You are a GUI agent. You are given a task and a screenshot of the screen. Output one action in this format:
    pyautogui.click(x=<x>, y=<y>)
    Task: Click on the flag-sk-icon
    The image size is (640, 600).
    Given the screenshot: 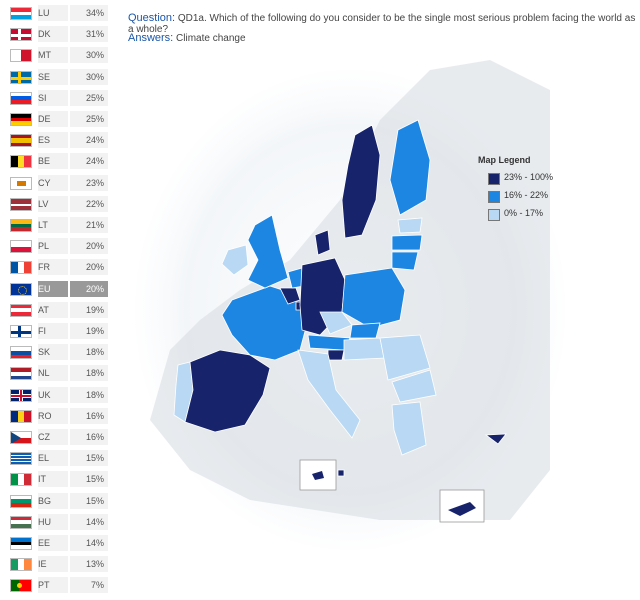 What is the action you would take?
    pyautogui.click(x=21, y=353)
    